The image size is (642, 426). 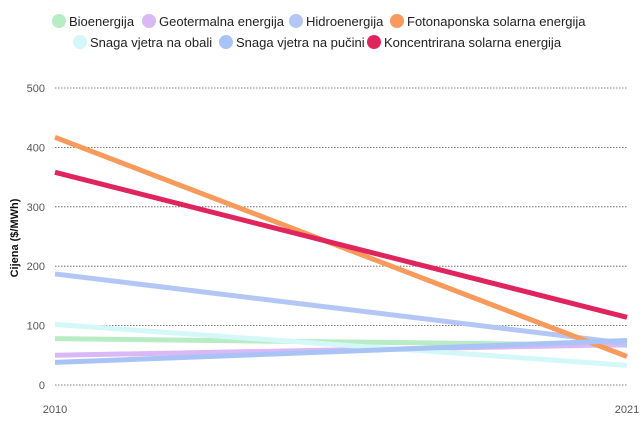 I want to click on legend-item: Geotermalna energija, so click(x=213, y=21).